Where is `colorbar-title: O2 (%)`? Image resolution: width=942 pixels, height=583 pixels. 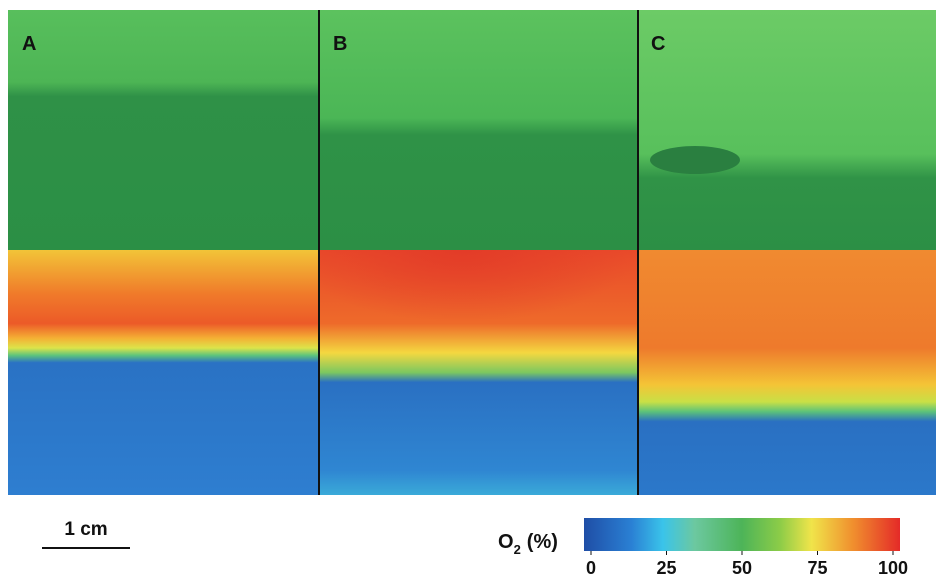 colorbar-title: O2 (%) is located at coordinates (528, 544).